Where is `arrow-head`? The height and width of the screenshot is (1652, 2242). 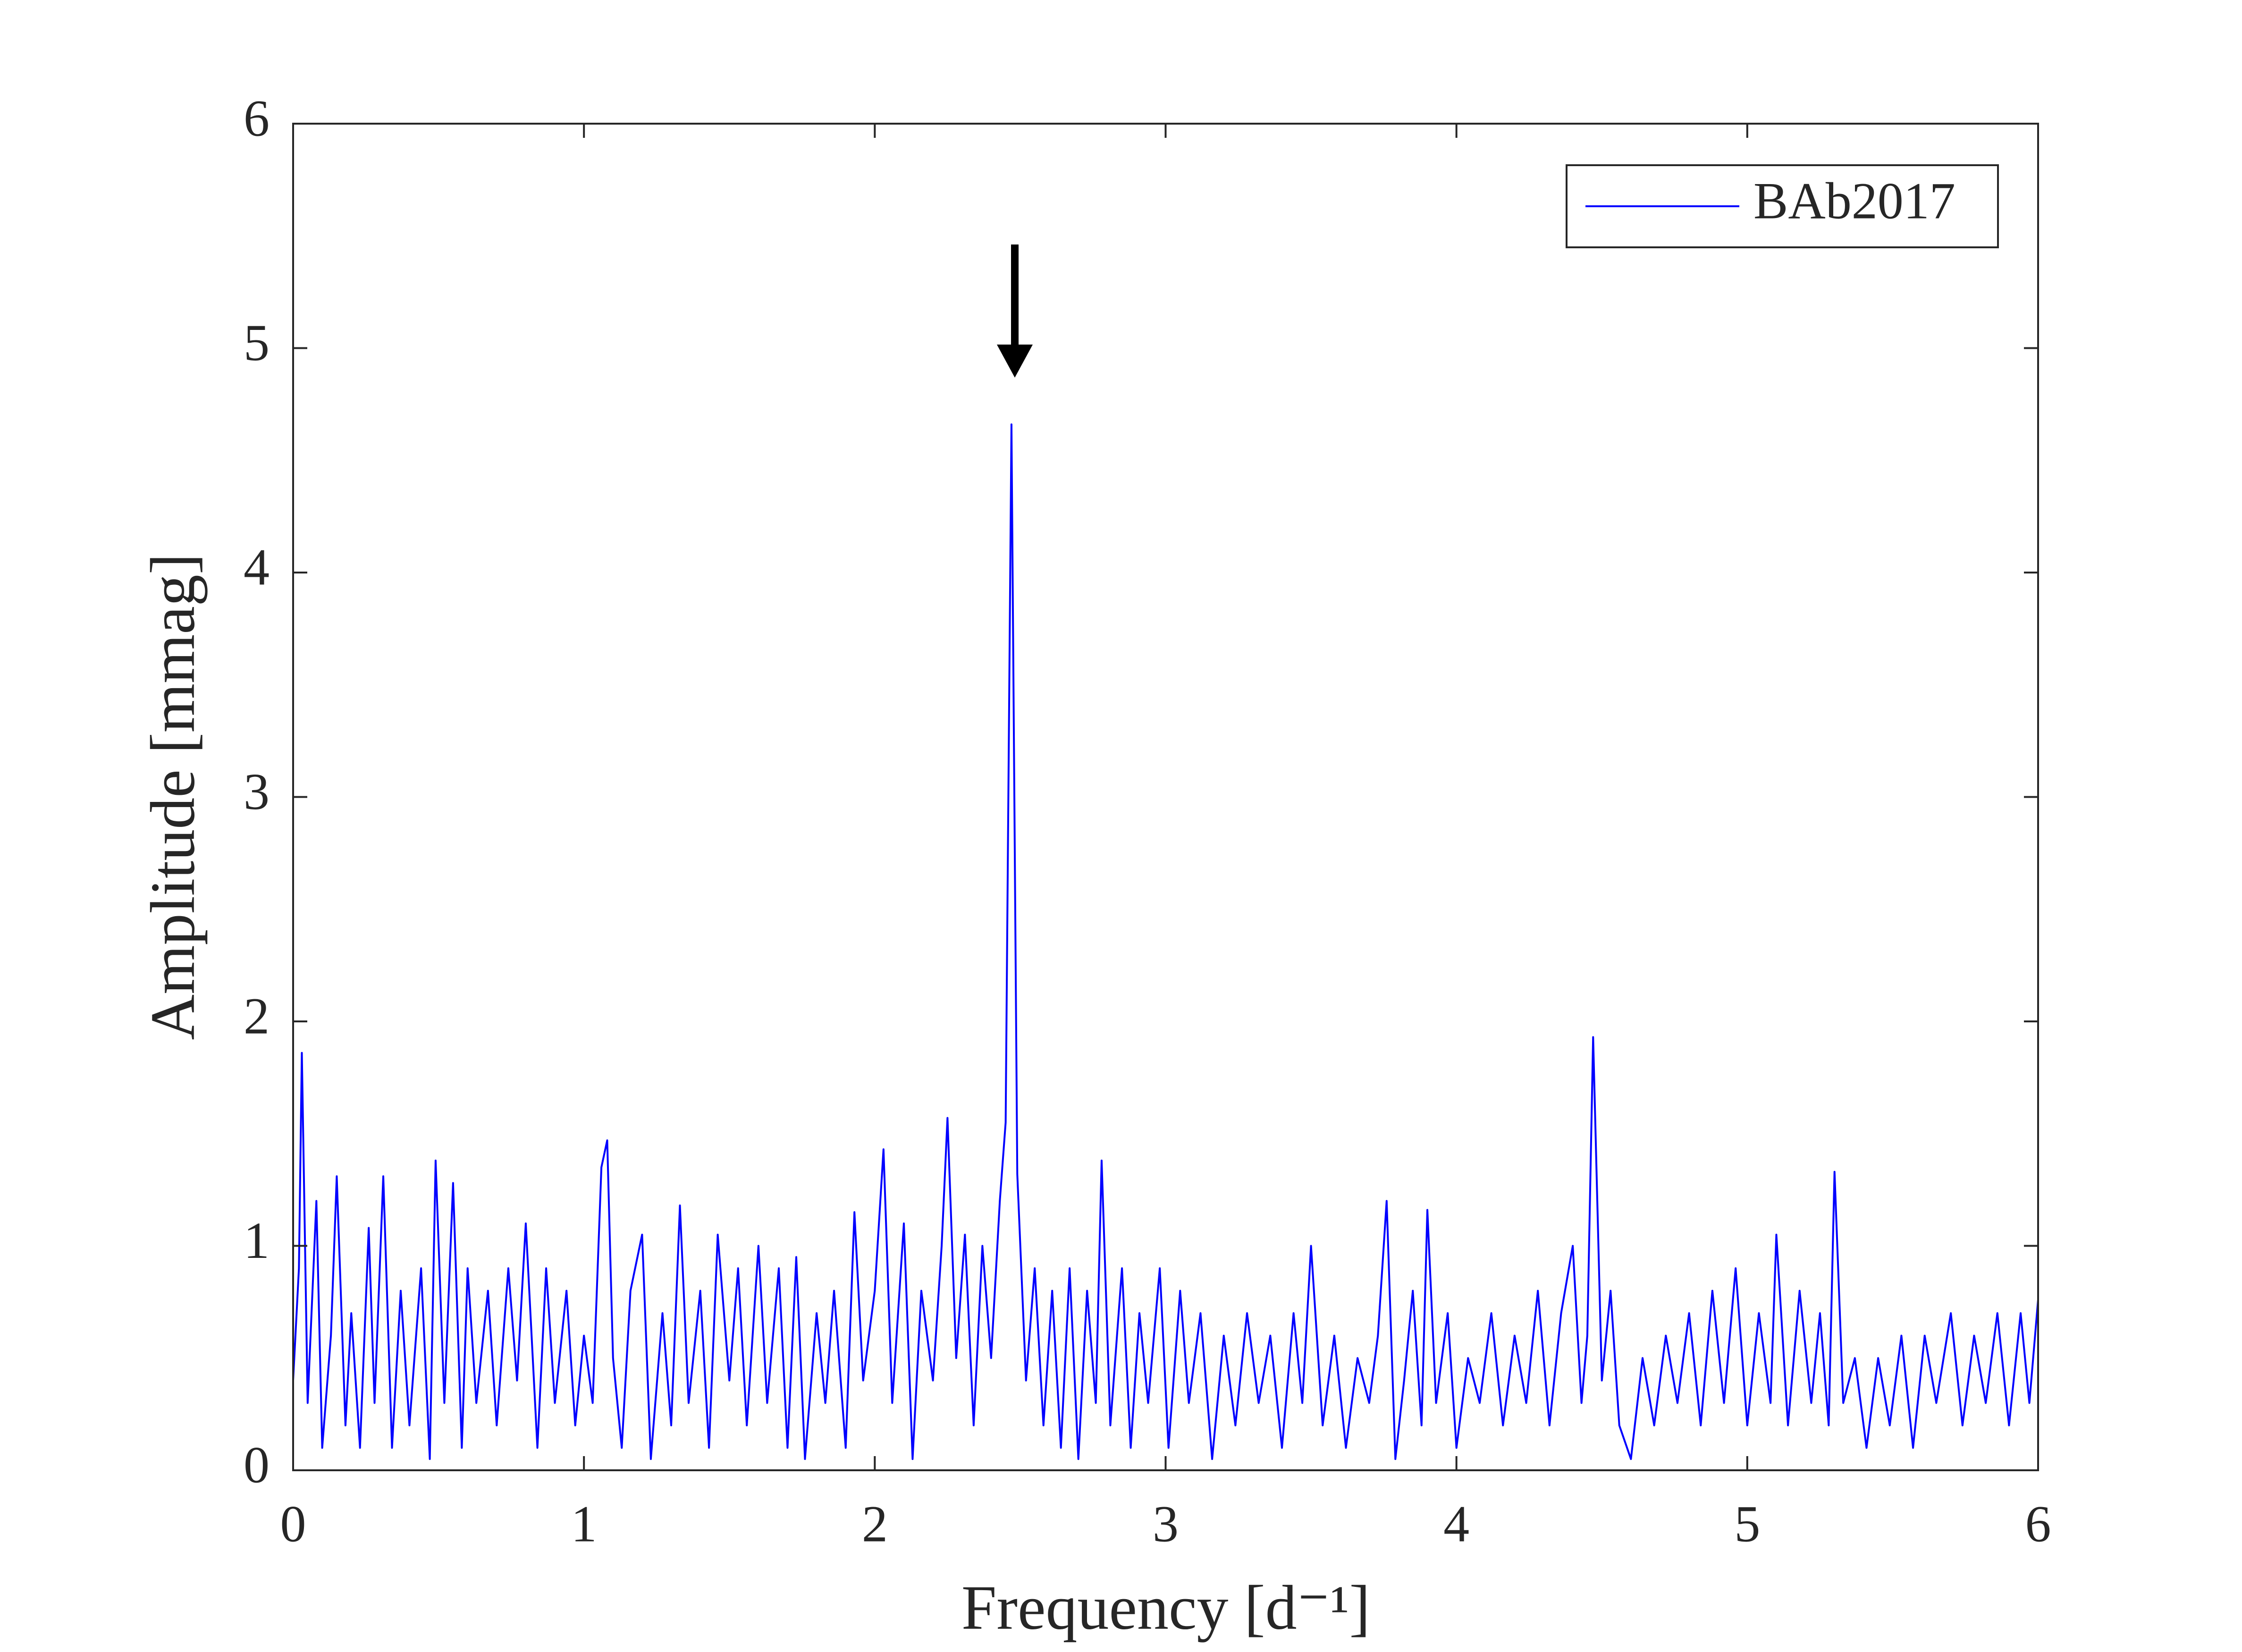
arrow-head is located at coordinates (1015, 361).